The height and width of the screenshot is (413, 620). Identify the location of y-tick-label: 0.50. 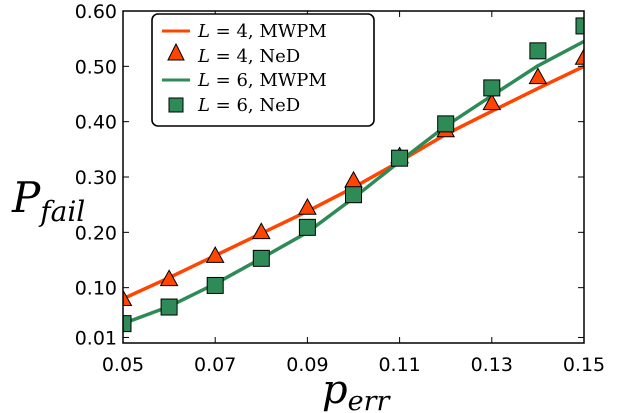
(96, 67).